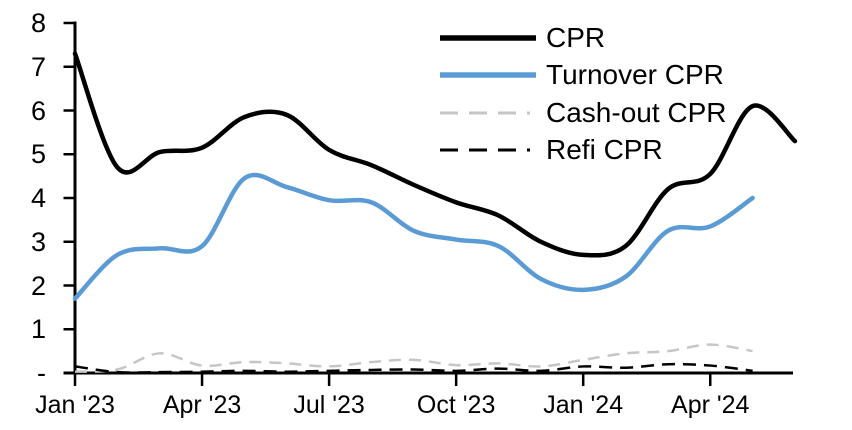  What do you see at coordinates (38, 110) in the screenshot?
I see `y-axis-tick-label: 6` at bounding box center [38, 110].